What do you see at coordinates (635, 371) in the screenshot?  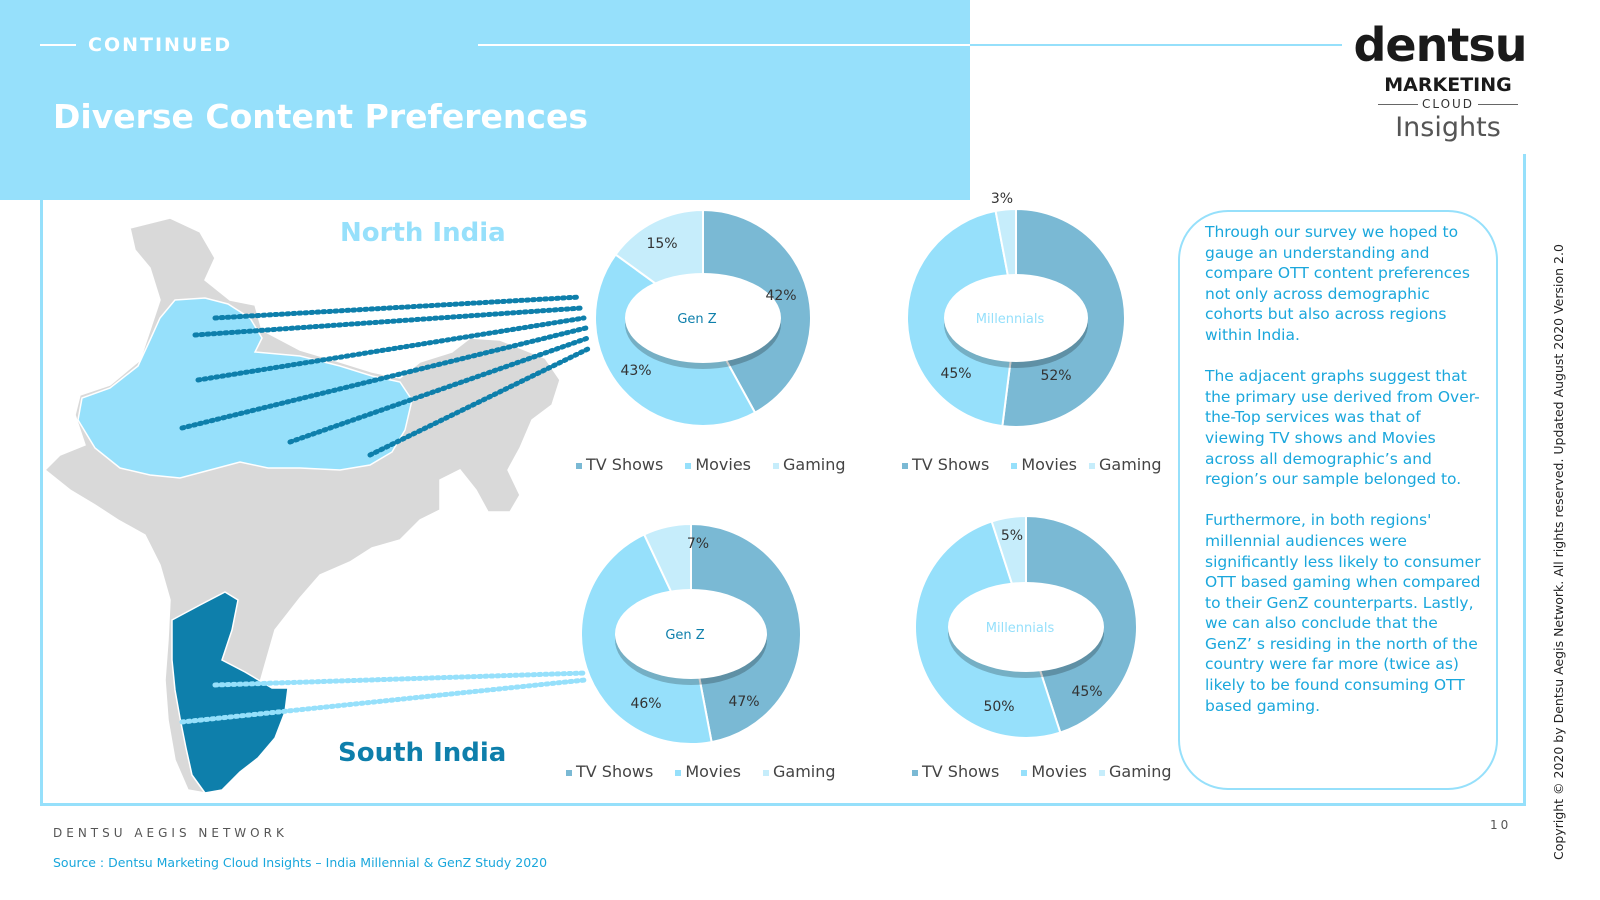 I see `data-label-movies: 43%` at bounding box center [635, 371].